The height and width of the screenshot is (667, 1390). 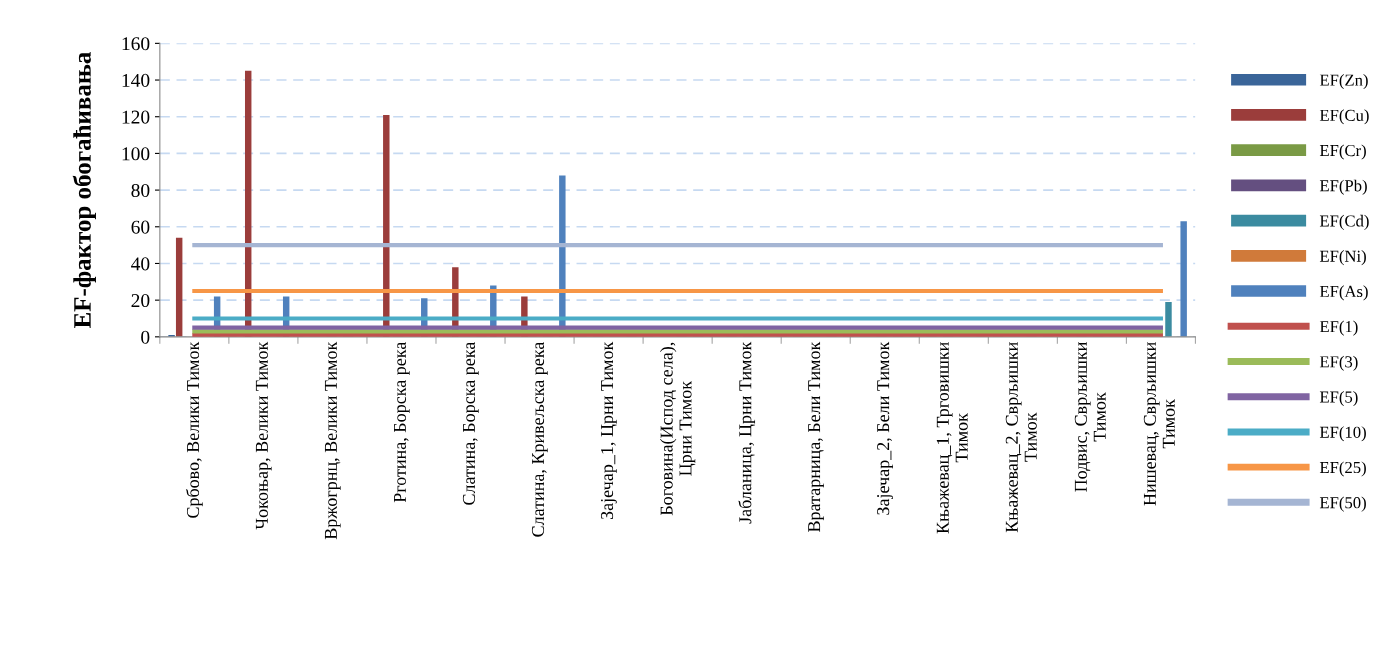 What do you see at coordinates (140, 300) in the screenshot?
I see `y-tick-label: 20` at bounding box center [140, 300].